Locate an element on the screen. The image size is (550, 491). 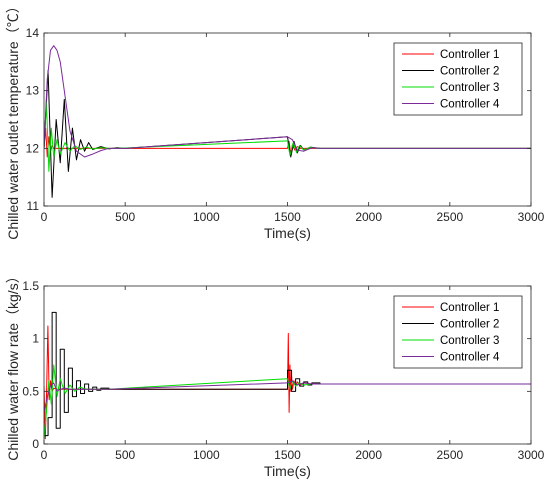
y-axis-label: Chilled water flow rate（kg/s） is located at coordinates (13, 364).